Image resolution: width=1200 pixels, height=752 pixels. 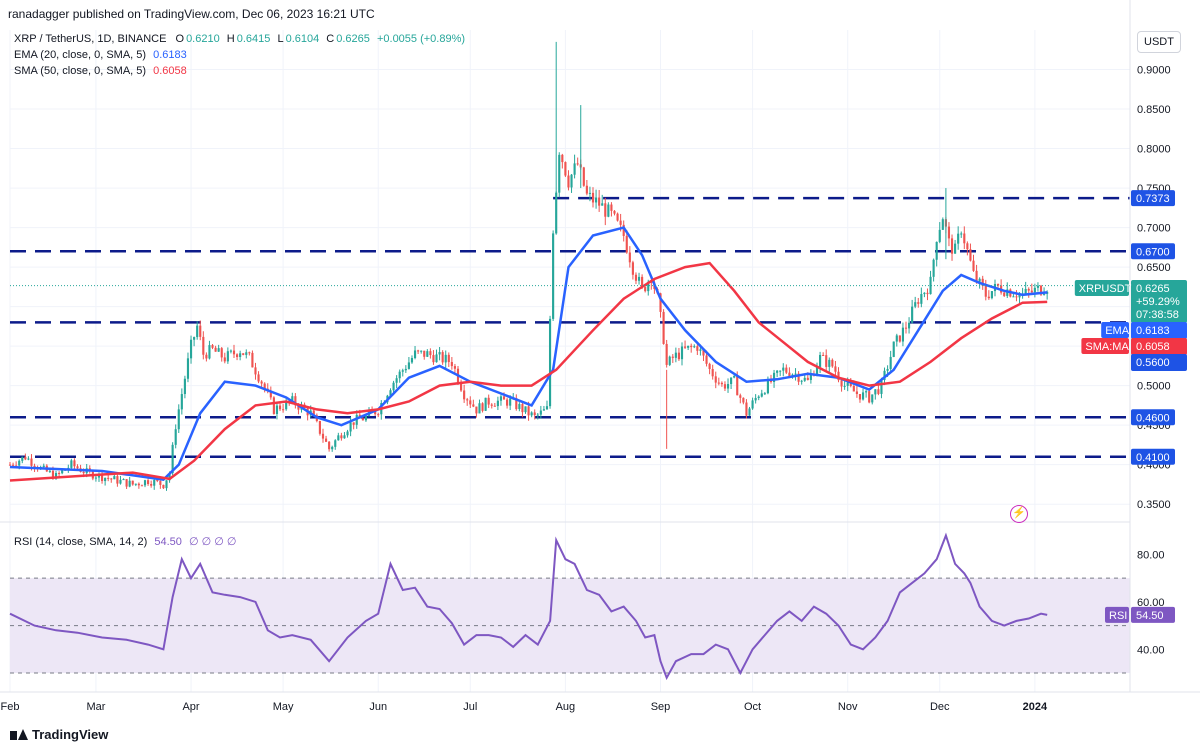 What do you see at coordinates (1151, 555) in the screenshot?
I see `rsi-tick-label: 80.00` at bounding box center [1151, 555].